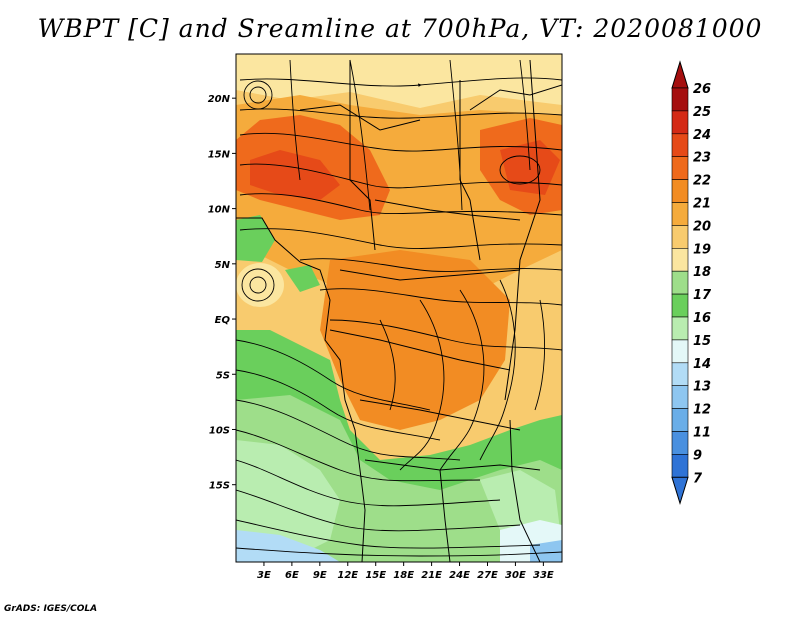 The height and width of the screenshot is (618, 800). Describe the element at coordinates (702, 272) in the screenshot. I see `colorbar-label: 18` at that location.